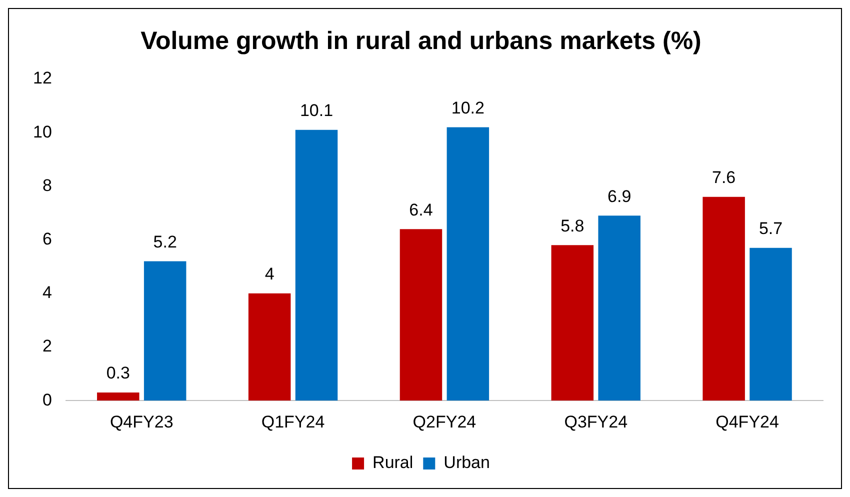 The height and width of the screenshot is (497, 850). Describe the element at coordinates (47, 238) in the screenshot. I see `y-tick-label: 6` at that location.